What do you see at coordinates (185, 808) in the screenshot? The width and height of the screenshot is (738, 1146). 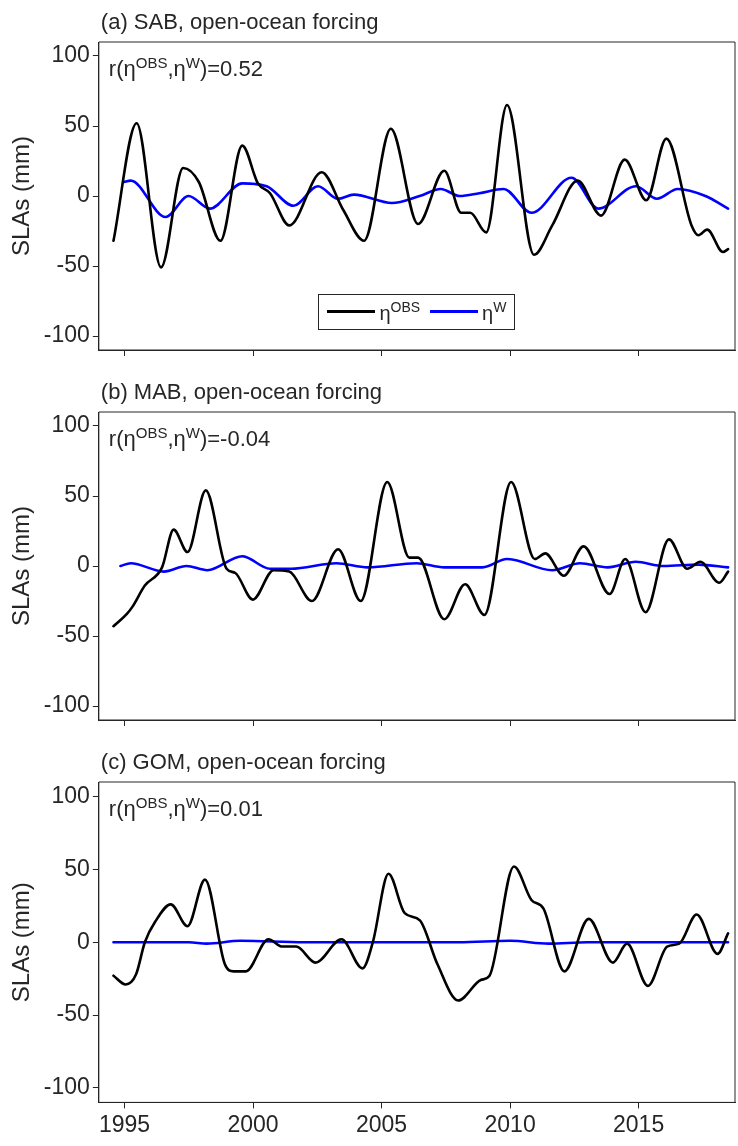 I see `annotation: r(η$^{OBS}$,η$^{W}$)=0.01` at bounding box center [185, 808].